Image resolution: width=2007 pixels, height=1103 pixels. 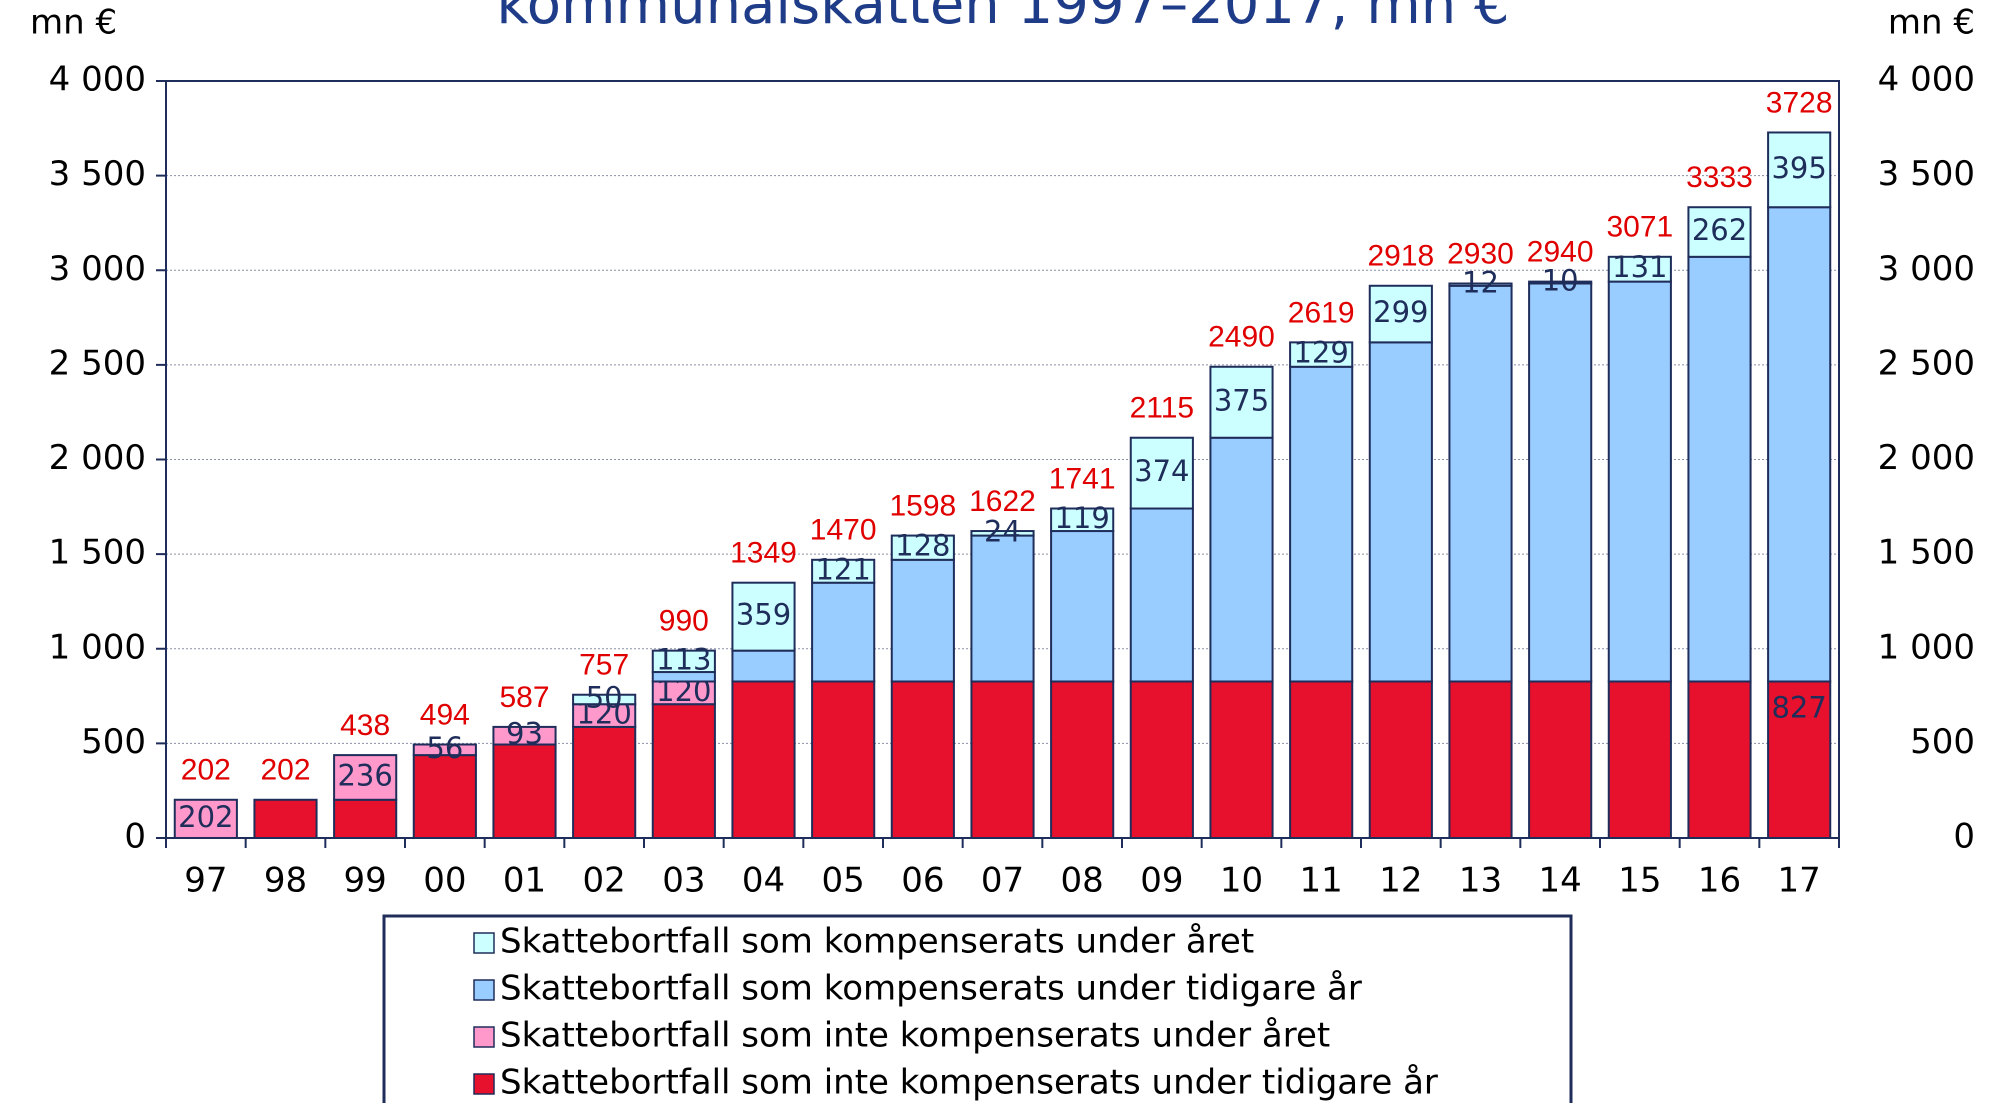 What do you see at coordinates (1926, 553) in the screenshot?
I see `y2-tick-label: 1 500` at bounding box center [1926, 553].